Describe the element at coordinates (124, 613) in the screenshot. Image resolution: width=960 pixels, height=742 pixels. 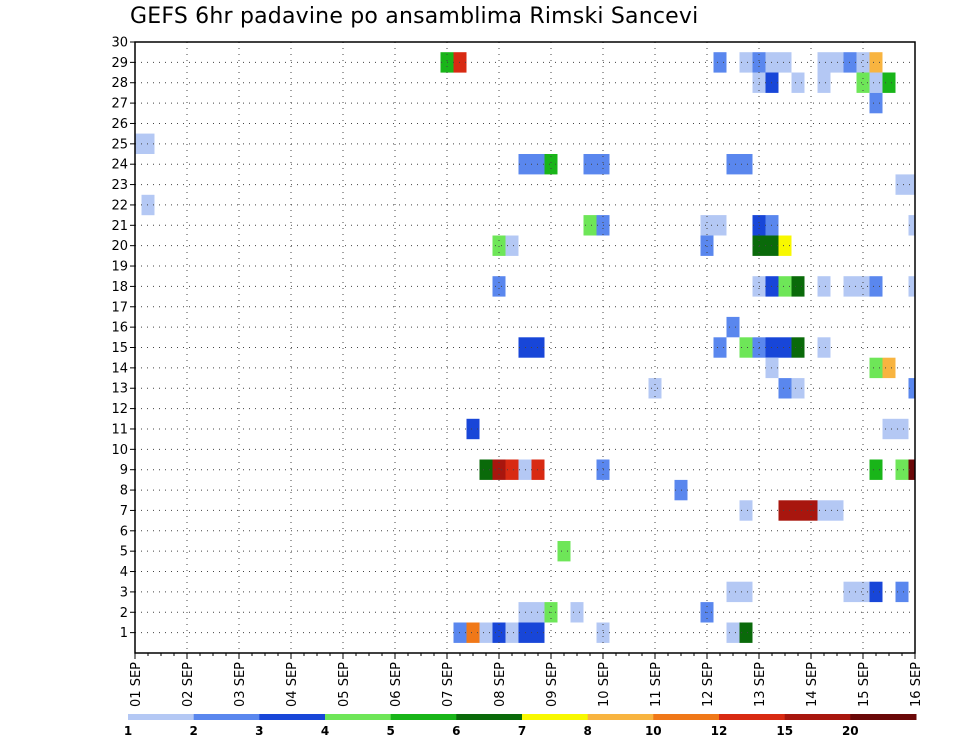
I see `y-tick-label: 2` at that location.